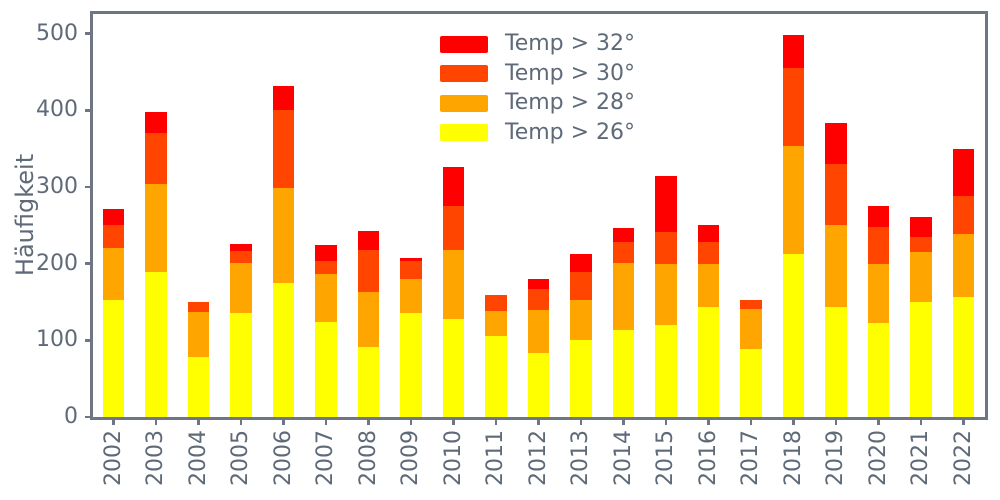  Describe the element at coordinates (57, 110) in the screenshot. I see `y-tick-label: 400` at that location.